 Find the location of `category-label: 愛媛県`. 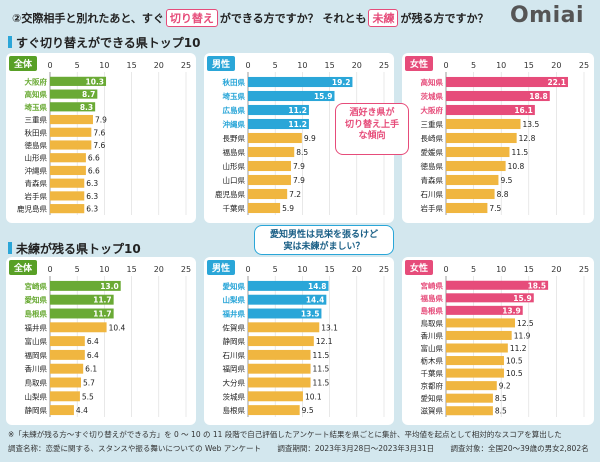

category-label: 愛媛県 is located at coordinates (432, 152).